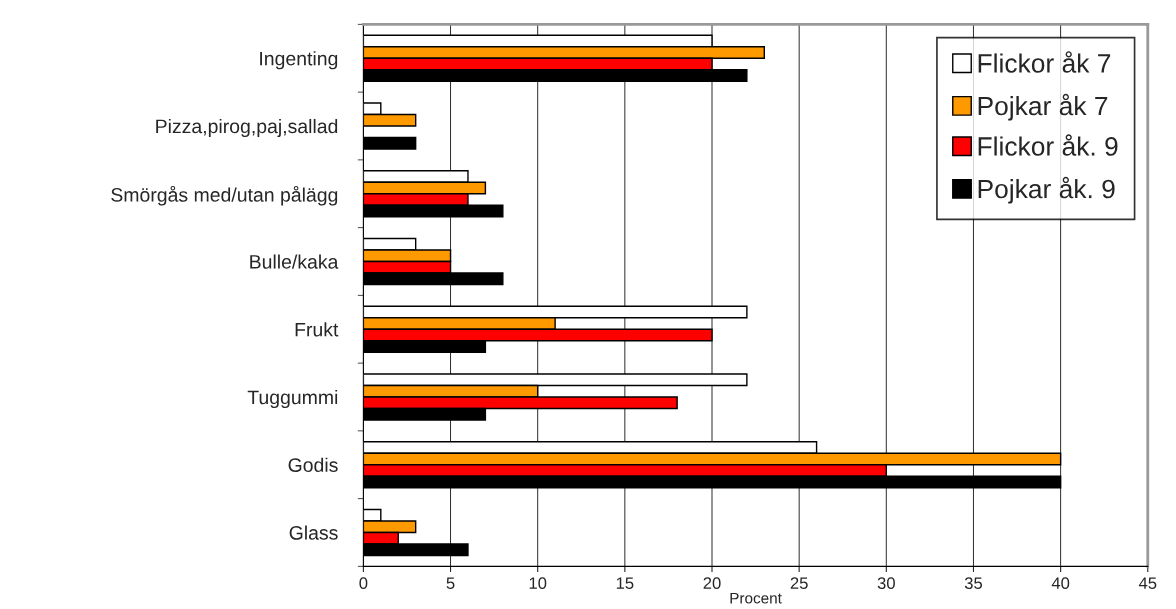  I want to click on x-tick-label: 35, so click(973, 583).